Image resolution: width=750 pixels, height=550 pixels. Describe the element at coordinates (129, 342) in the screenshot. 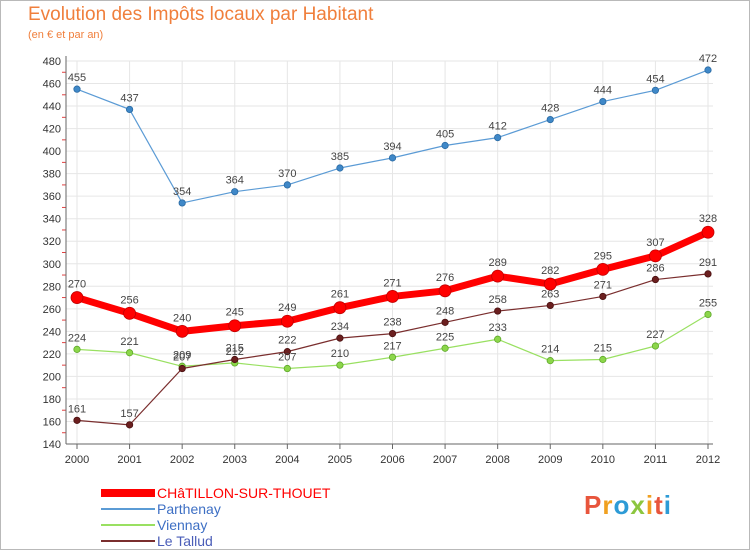

I see `data-label-viennay: 221` at that location.